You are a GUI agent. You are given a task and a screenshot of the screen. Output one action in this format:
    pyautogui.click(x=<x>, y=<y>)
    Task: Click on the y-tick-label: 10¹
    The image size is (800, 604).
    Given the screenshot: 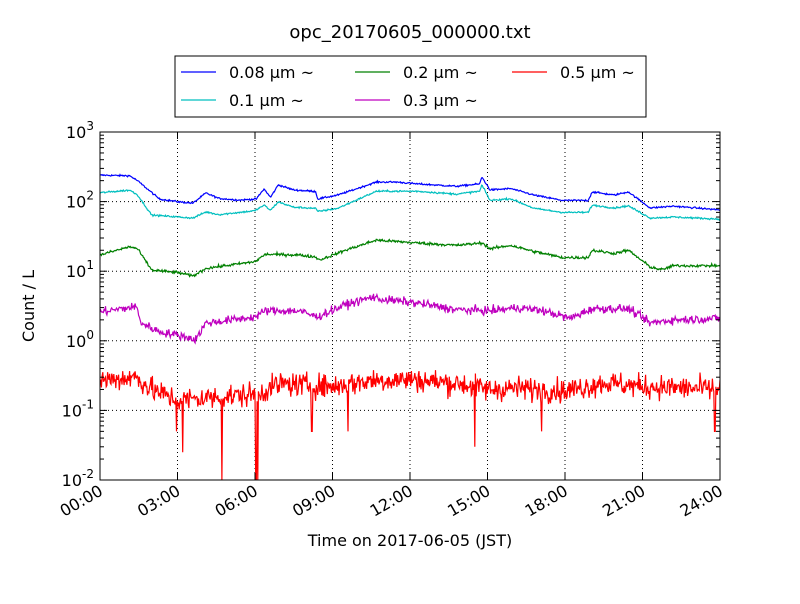 What is the action you would take?
    pyautogui.click(x=80, y=269)
    